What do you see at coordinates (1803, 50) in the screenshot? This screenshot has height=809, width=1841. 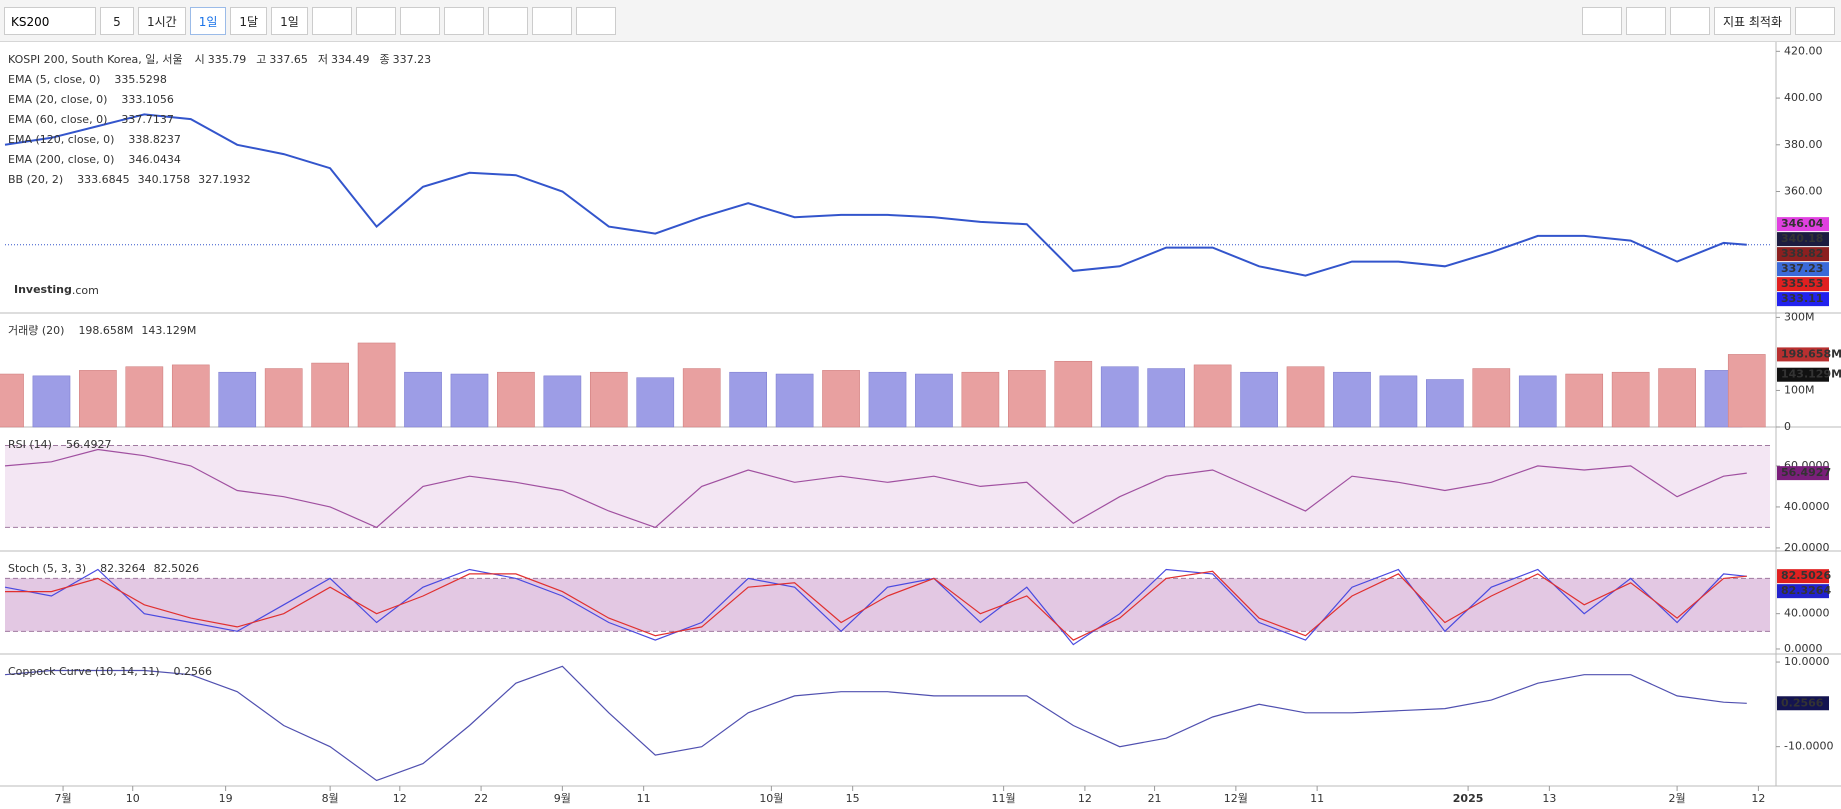 I see `y-tick-label: 420.00` at bounding box center [1803, 50].